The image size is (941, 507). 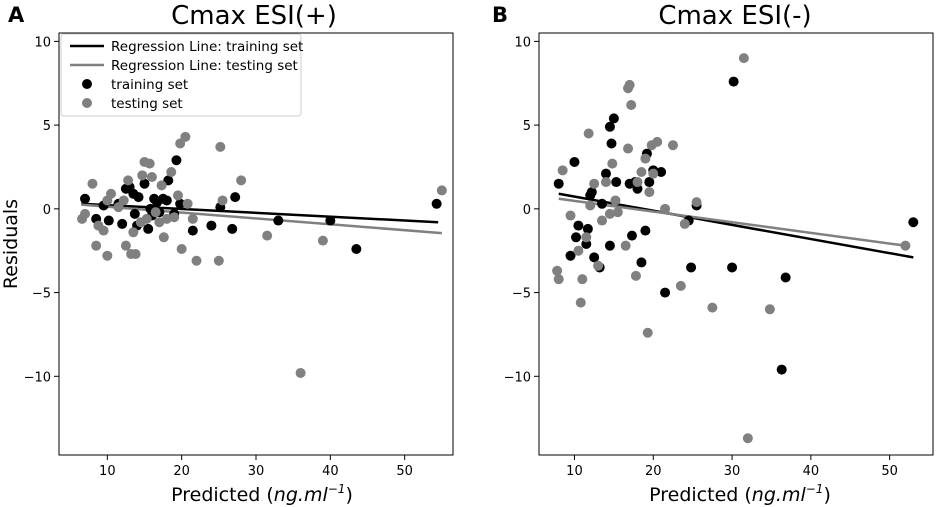 I want to click on x-tick-label: 20, so click(x=653, y=471).